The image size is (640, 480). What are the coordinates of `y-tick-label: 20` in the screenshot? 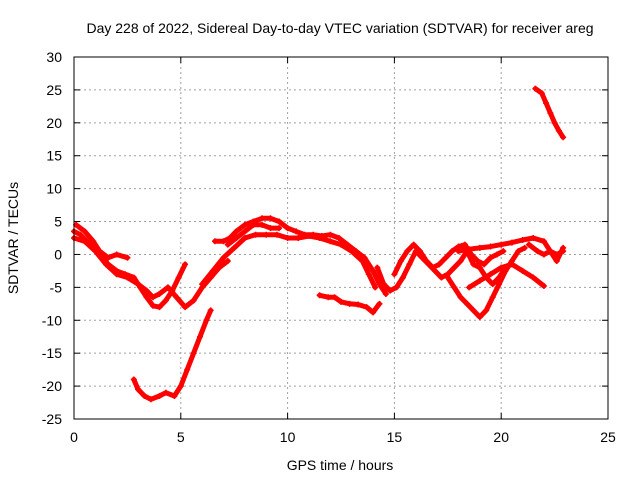 It's located at (54, 123).